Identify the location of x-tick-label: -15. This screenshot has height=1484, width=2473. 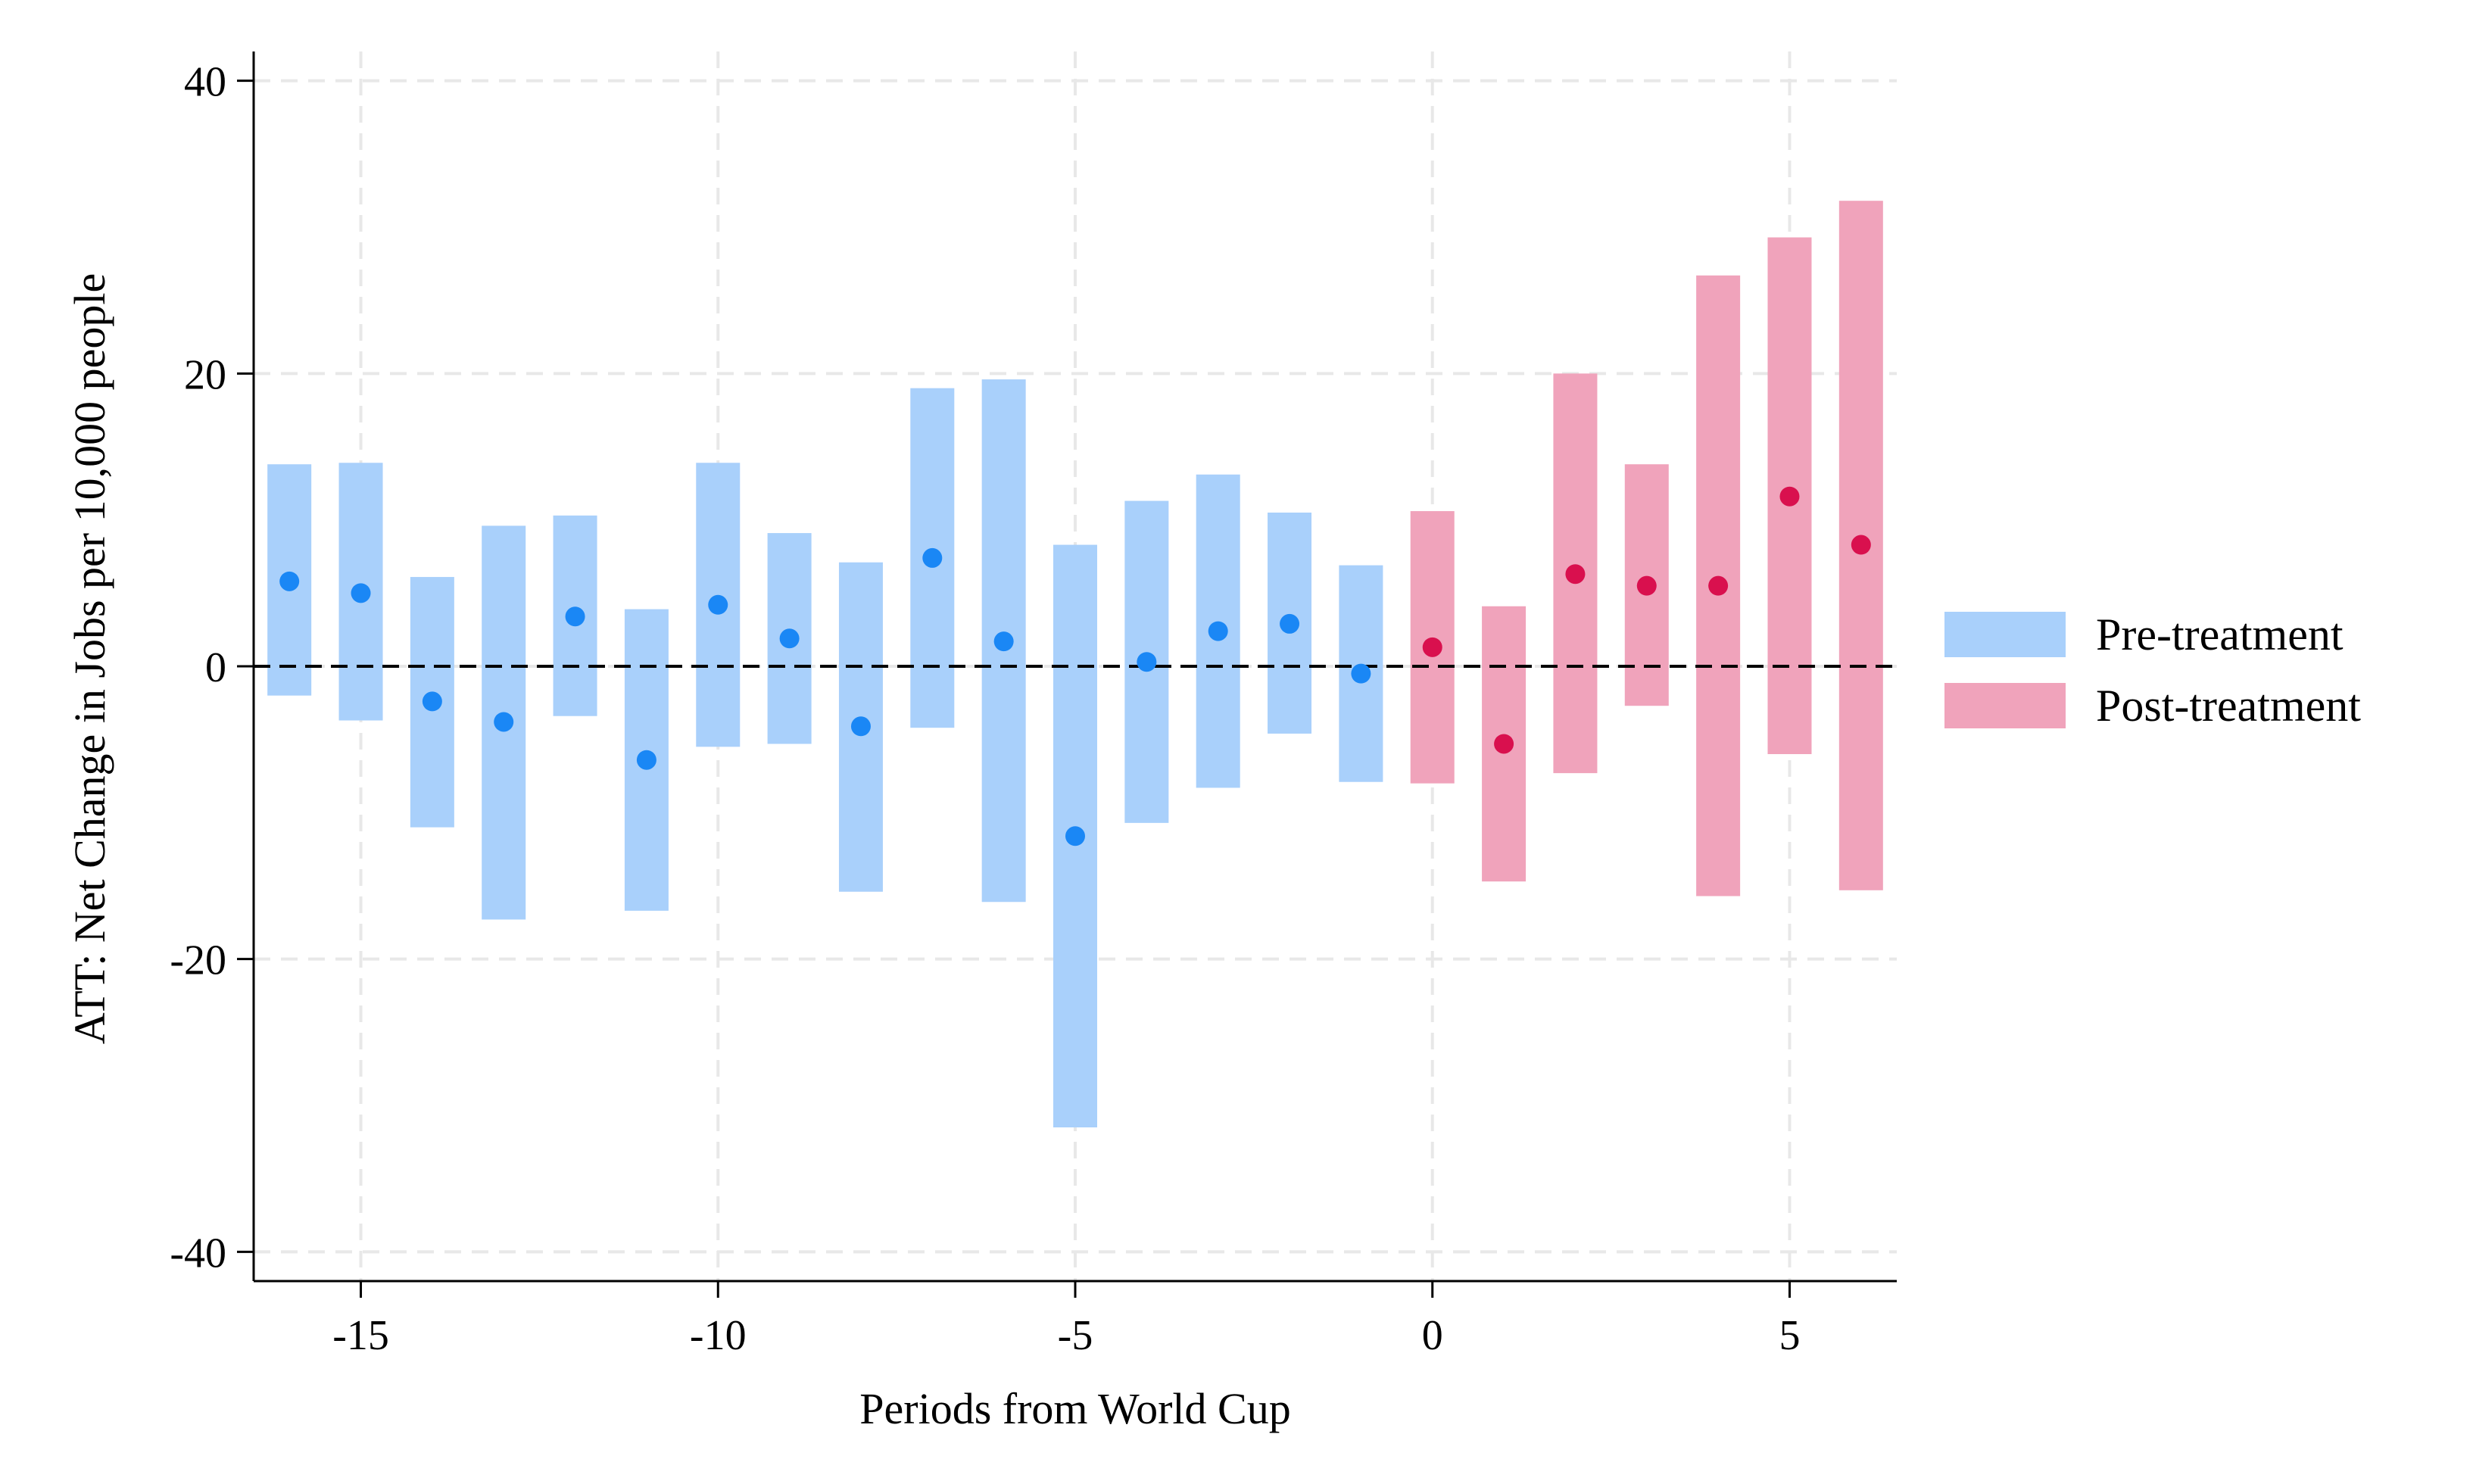
(360, 1335).